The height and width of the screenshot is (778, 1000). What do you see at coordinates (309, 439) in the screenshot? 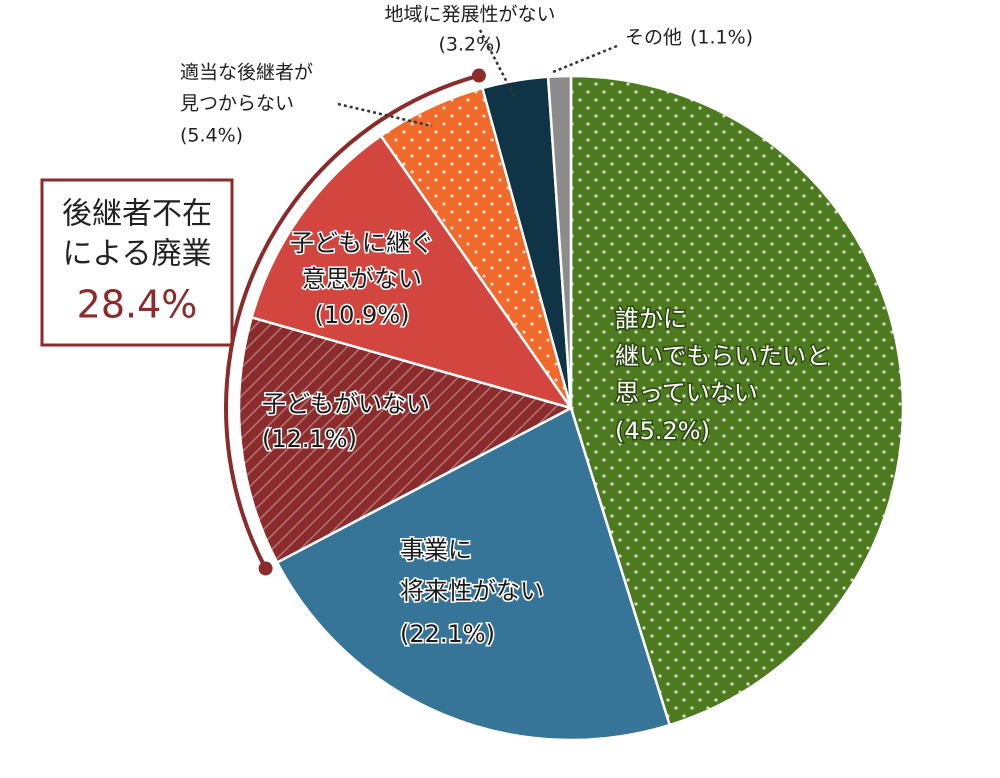
I see `value-label: (12.1%)` at bounding box center [309, 439].